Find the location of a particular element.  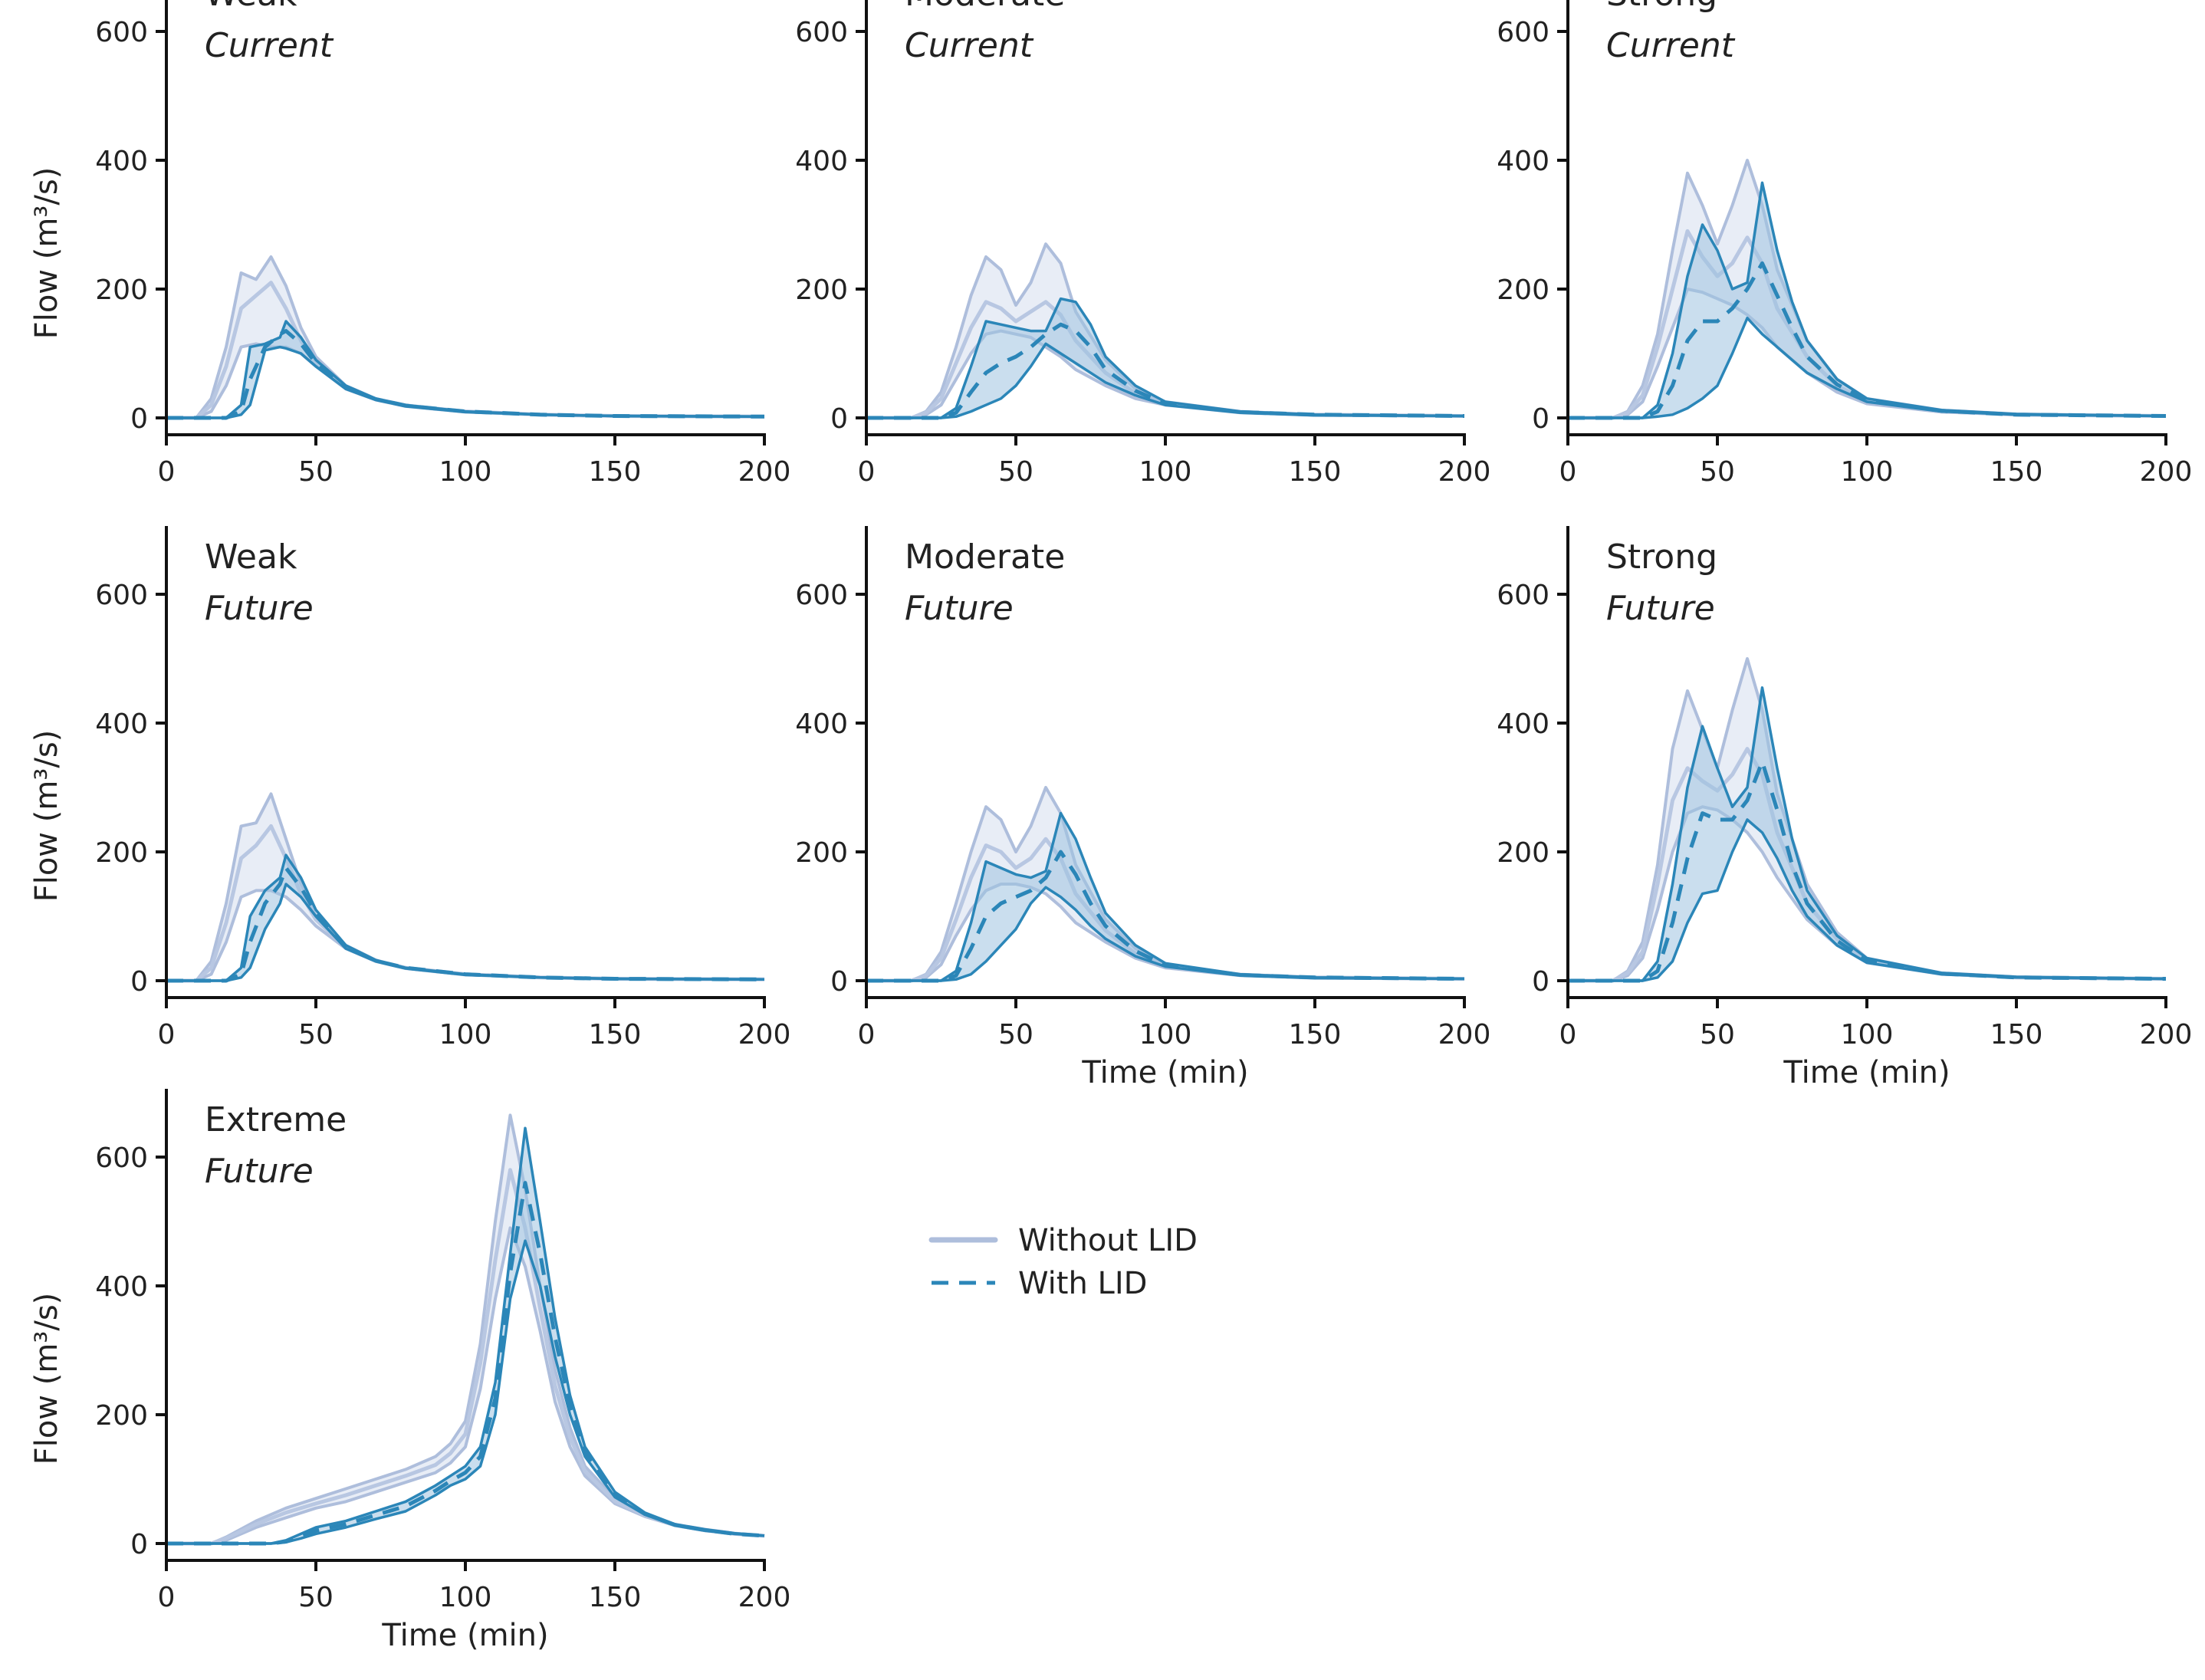

panel-2: 0 200 400 600 0 50 100 150 200 Moderate Current is located at coordinates (1142, 244).